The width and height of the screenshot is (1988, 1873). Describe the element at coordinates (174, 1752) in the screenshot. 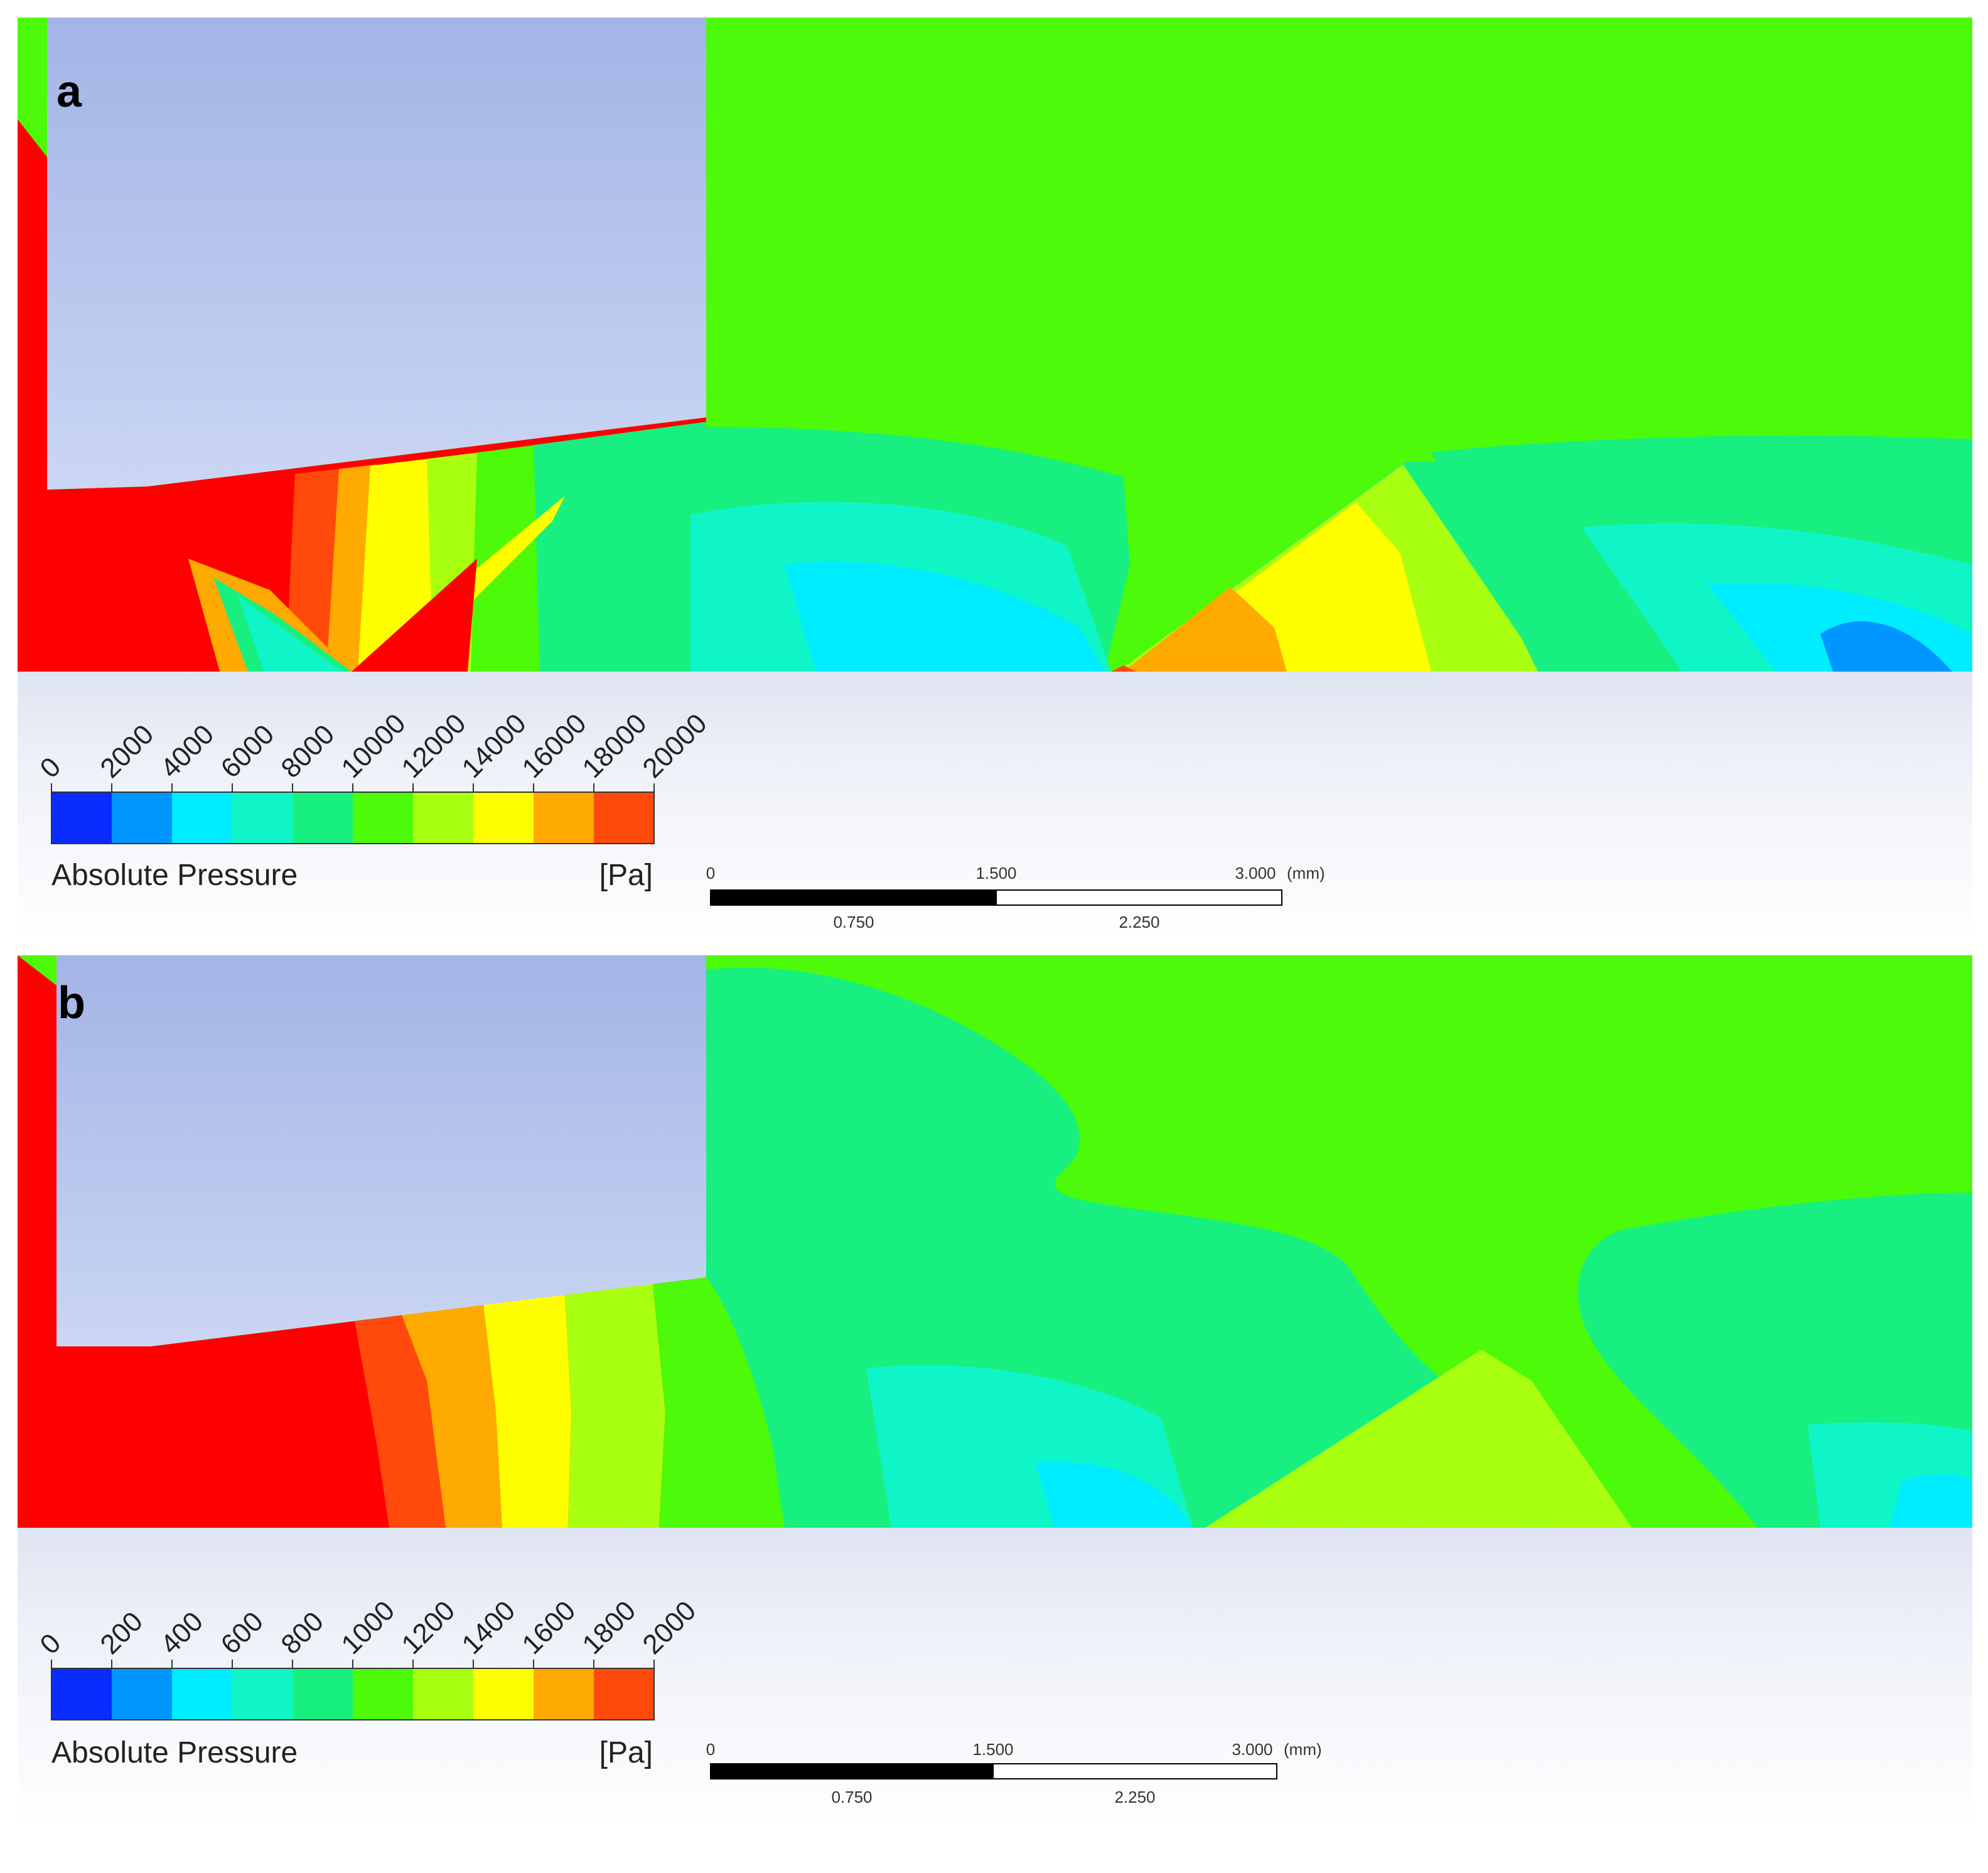

I see `panel-b-legend-title: Absolute Pressure` at that location.